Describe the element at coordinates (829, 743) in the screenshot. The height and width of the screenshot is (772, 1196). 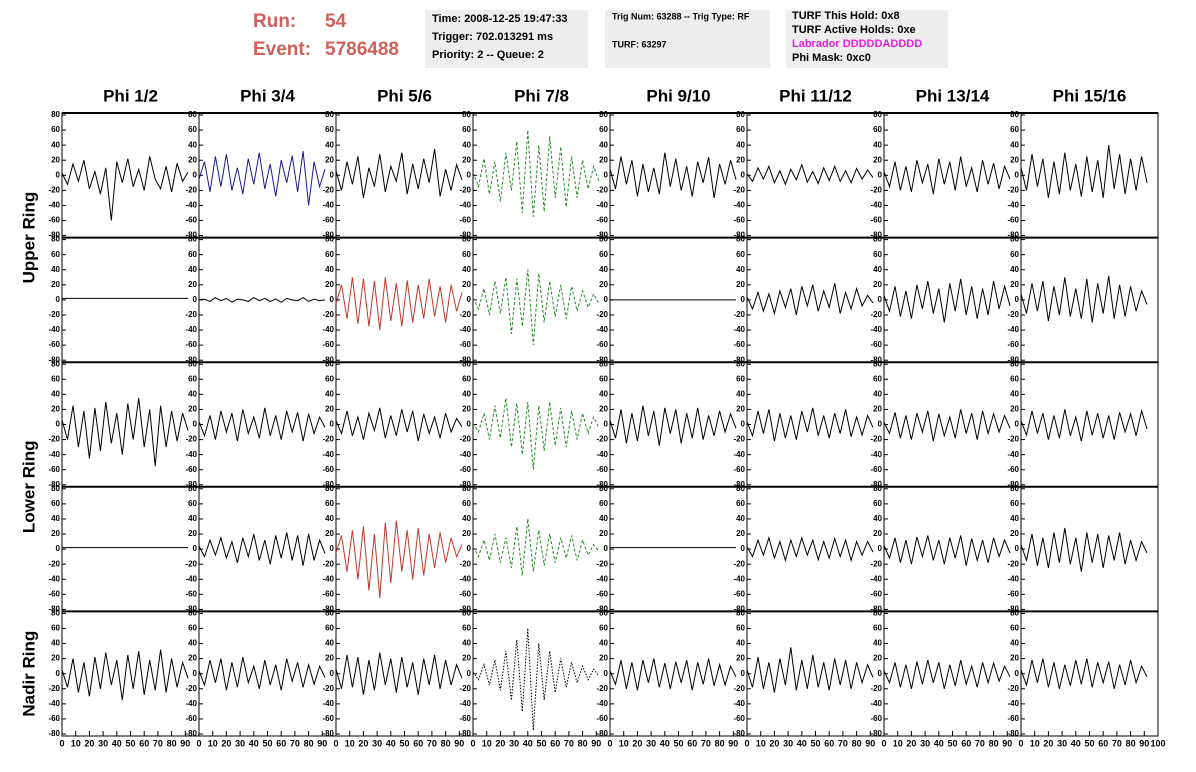
I see `x-tick-label: 60` at that location.